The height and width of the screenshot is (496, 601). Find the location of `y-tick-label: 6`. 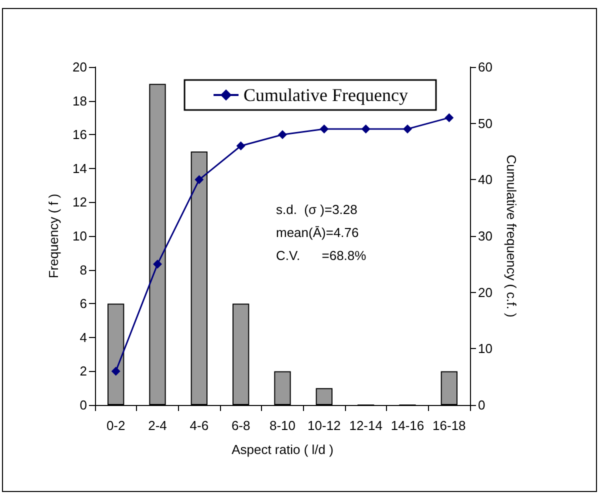

y-tick-label: 6 is located at coordinates (83, 304).